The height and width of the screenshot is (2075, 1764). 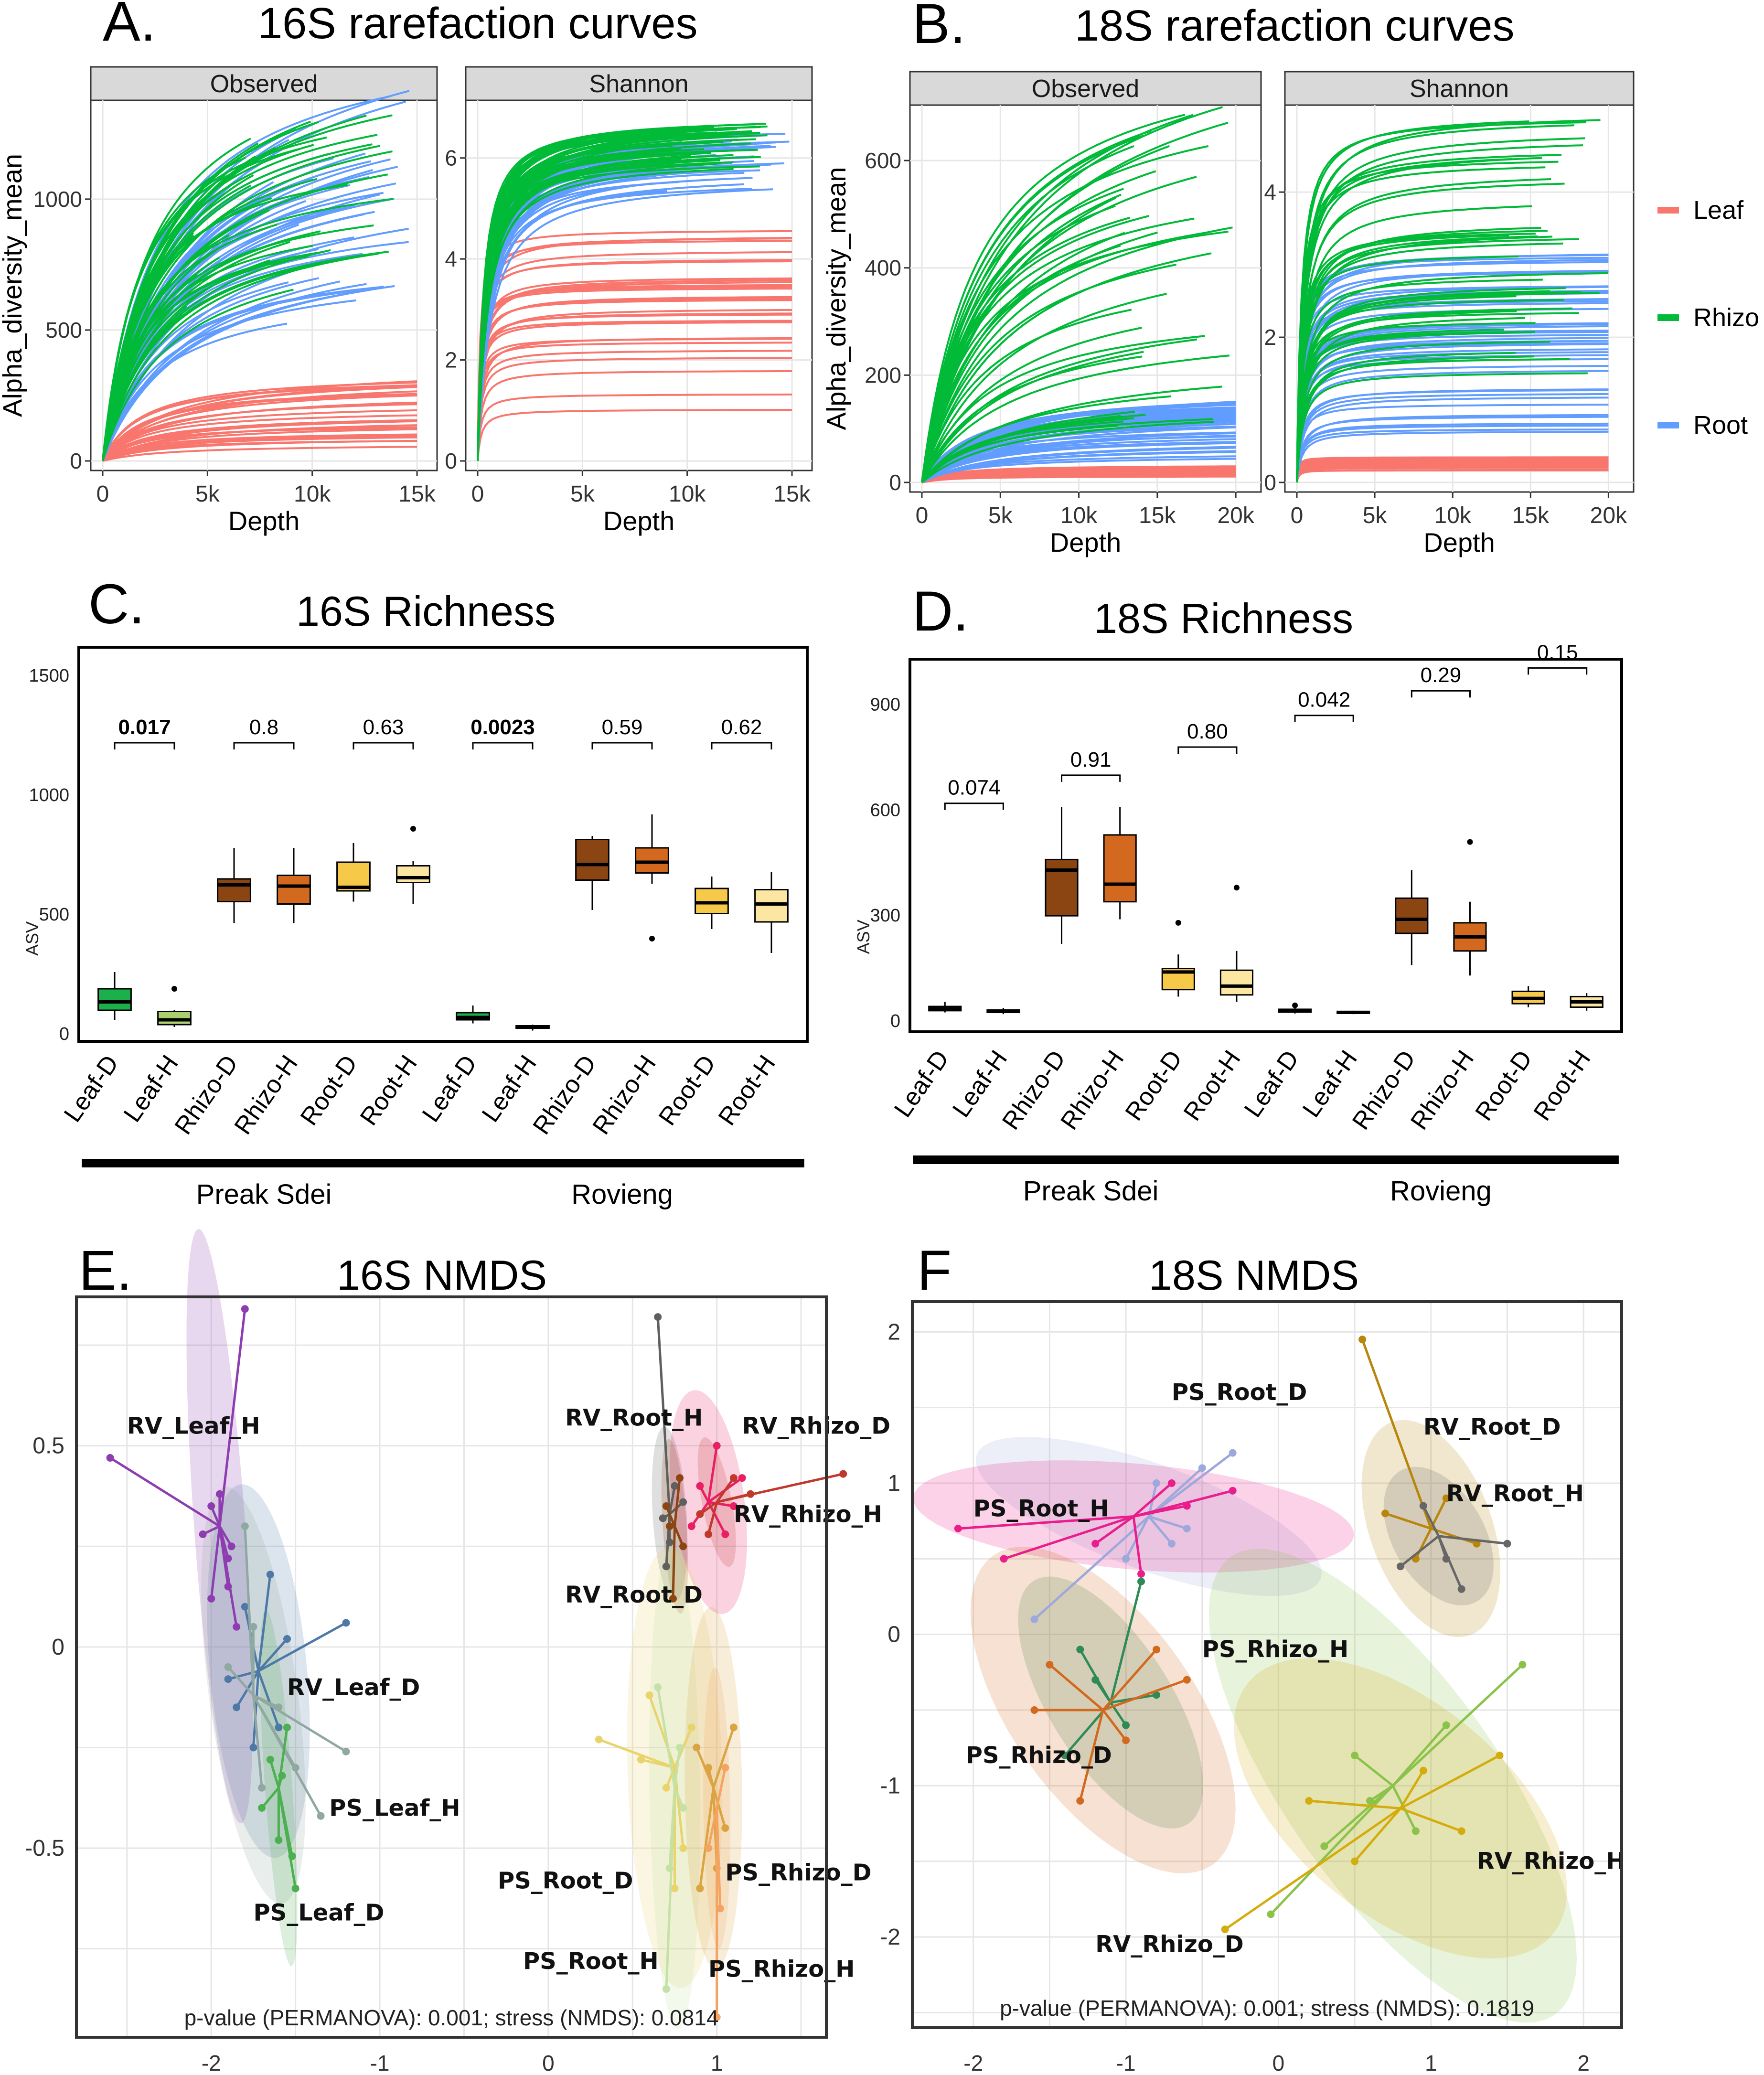 I want to click on y-tick-label: 0.5, so click(x=48, y=1446).